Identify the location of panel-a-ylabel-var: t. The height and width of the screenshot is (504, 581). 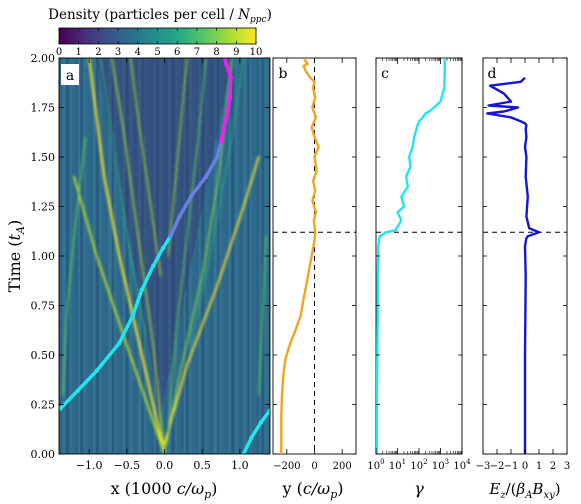
(14, 236).